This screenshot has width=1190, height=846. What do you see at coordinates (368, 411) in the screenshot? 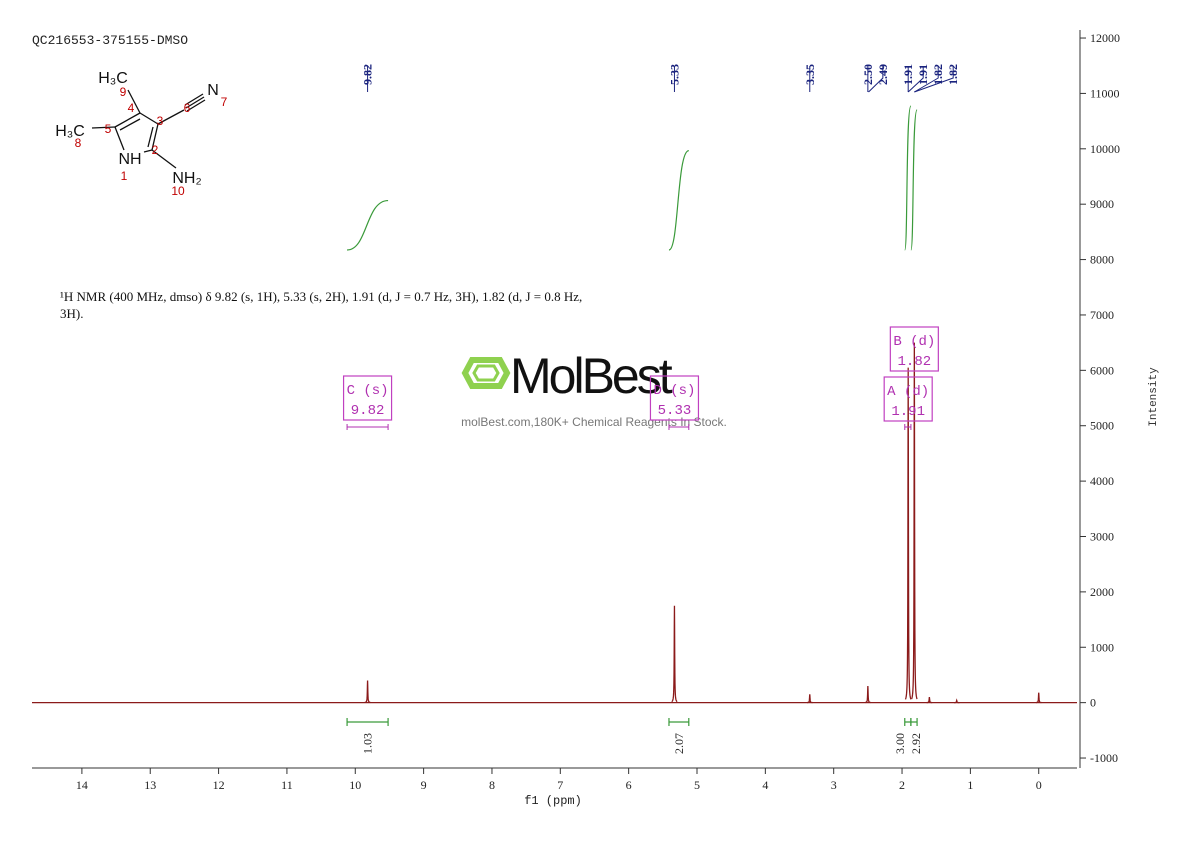
I see `multiplet-shift: 9.82` at bounding box center [368, 411].